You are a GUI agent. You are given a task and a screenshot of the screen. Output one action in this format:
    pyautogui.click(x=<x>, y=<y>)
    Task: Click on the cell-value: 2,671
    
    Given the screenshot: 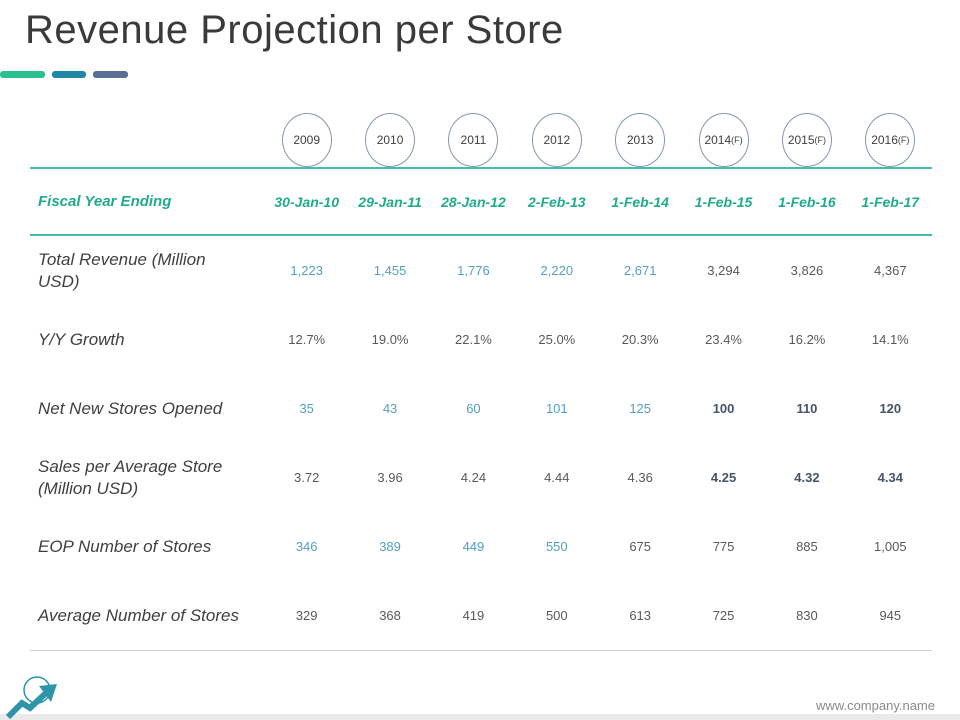 What is the action you would take?
    pyautogui.click(x=640, y=270)
    